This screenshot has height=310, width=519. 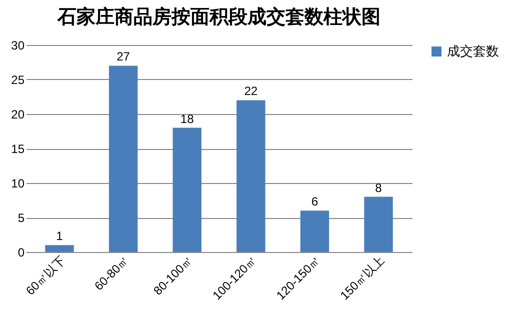 I want to click on data-label: 6, so click(x=314, y=201).